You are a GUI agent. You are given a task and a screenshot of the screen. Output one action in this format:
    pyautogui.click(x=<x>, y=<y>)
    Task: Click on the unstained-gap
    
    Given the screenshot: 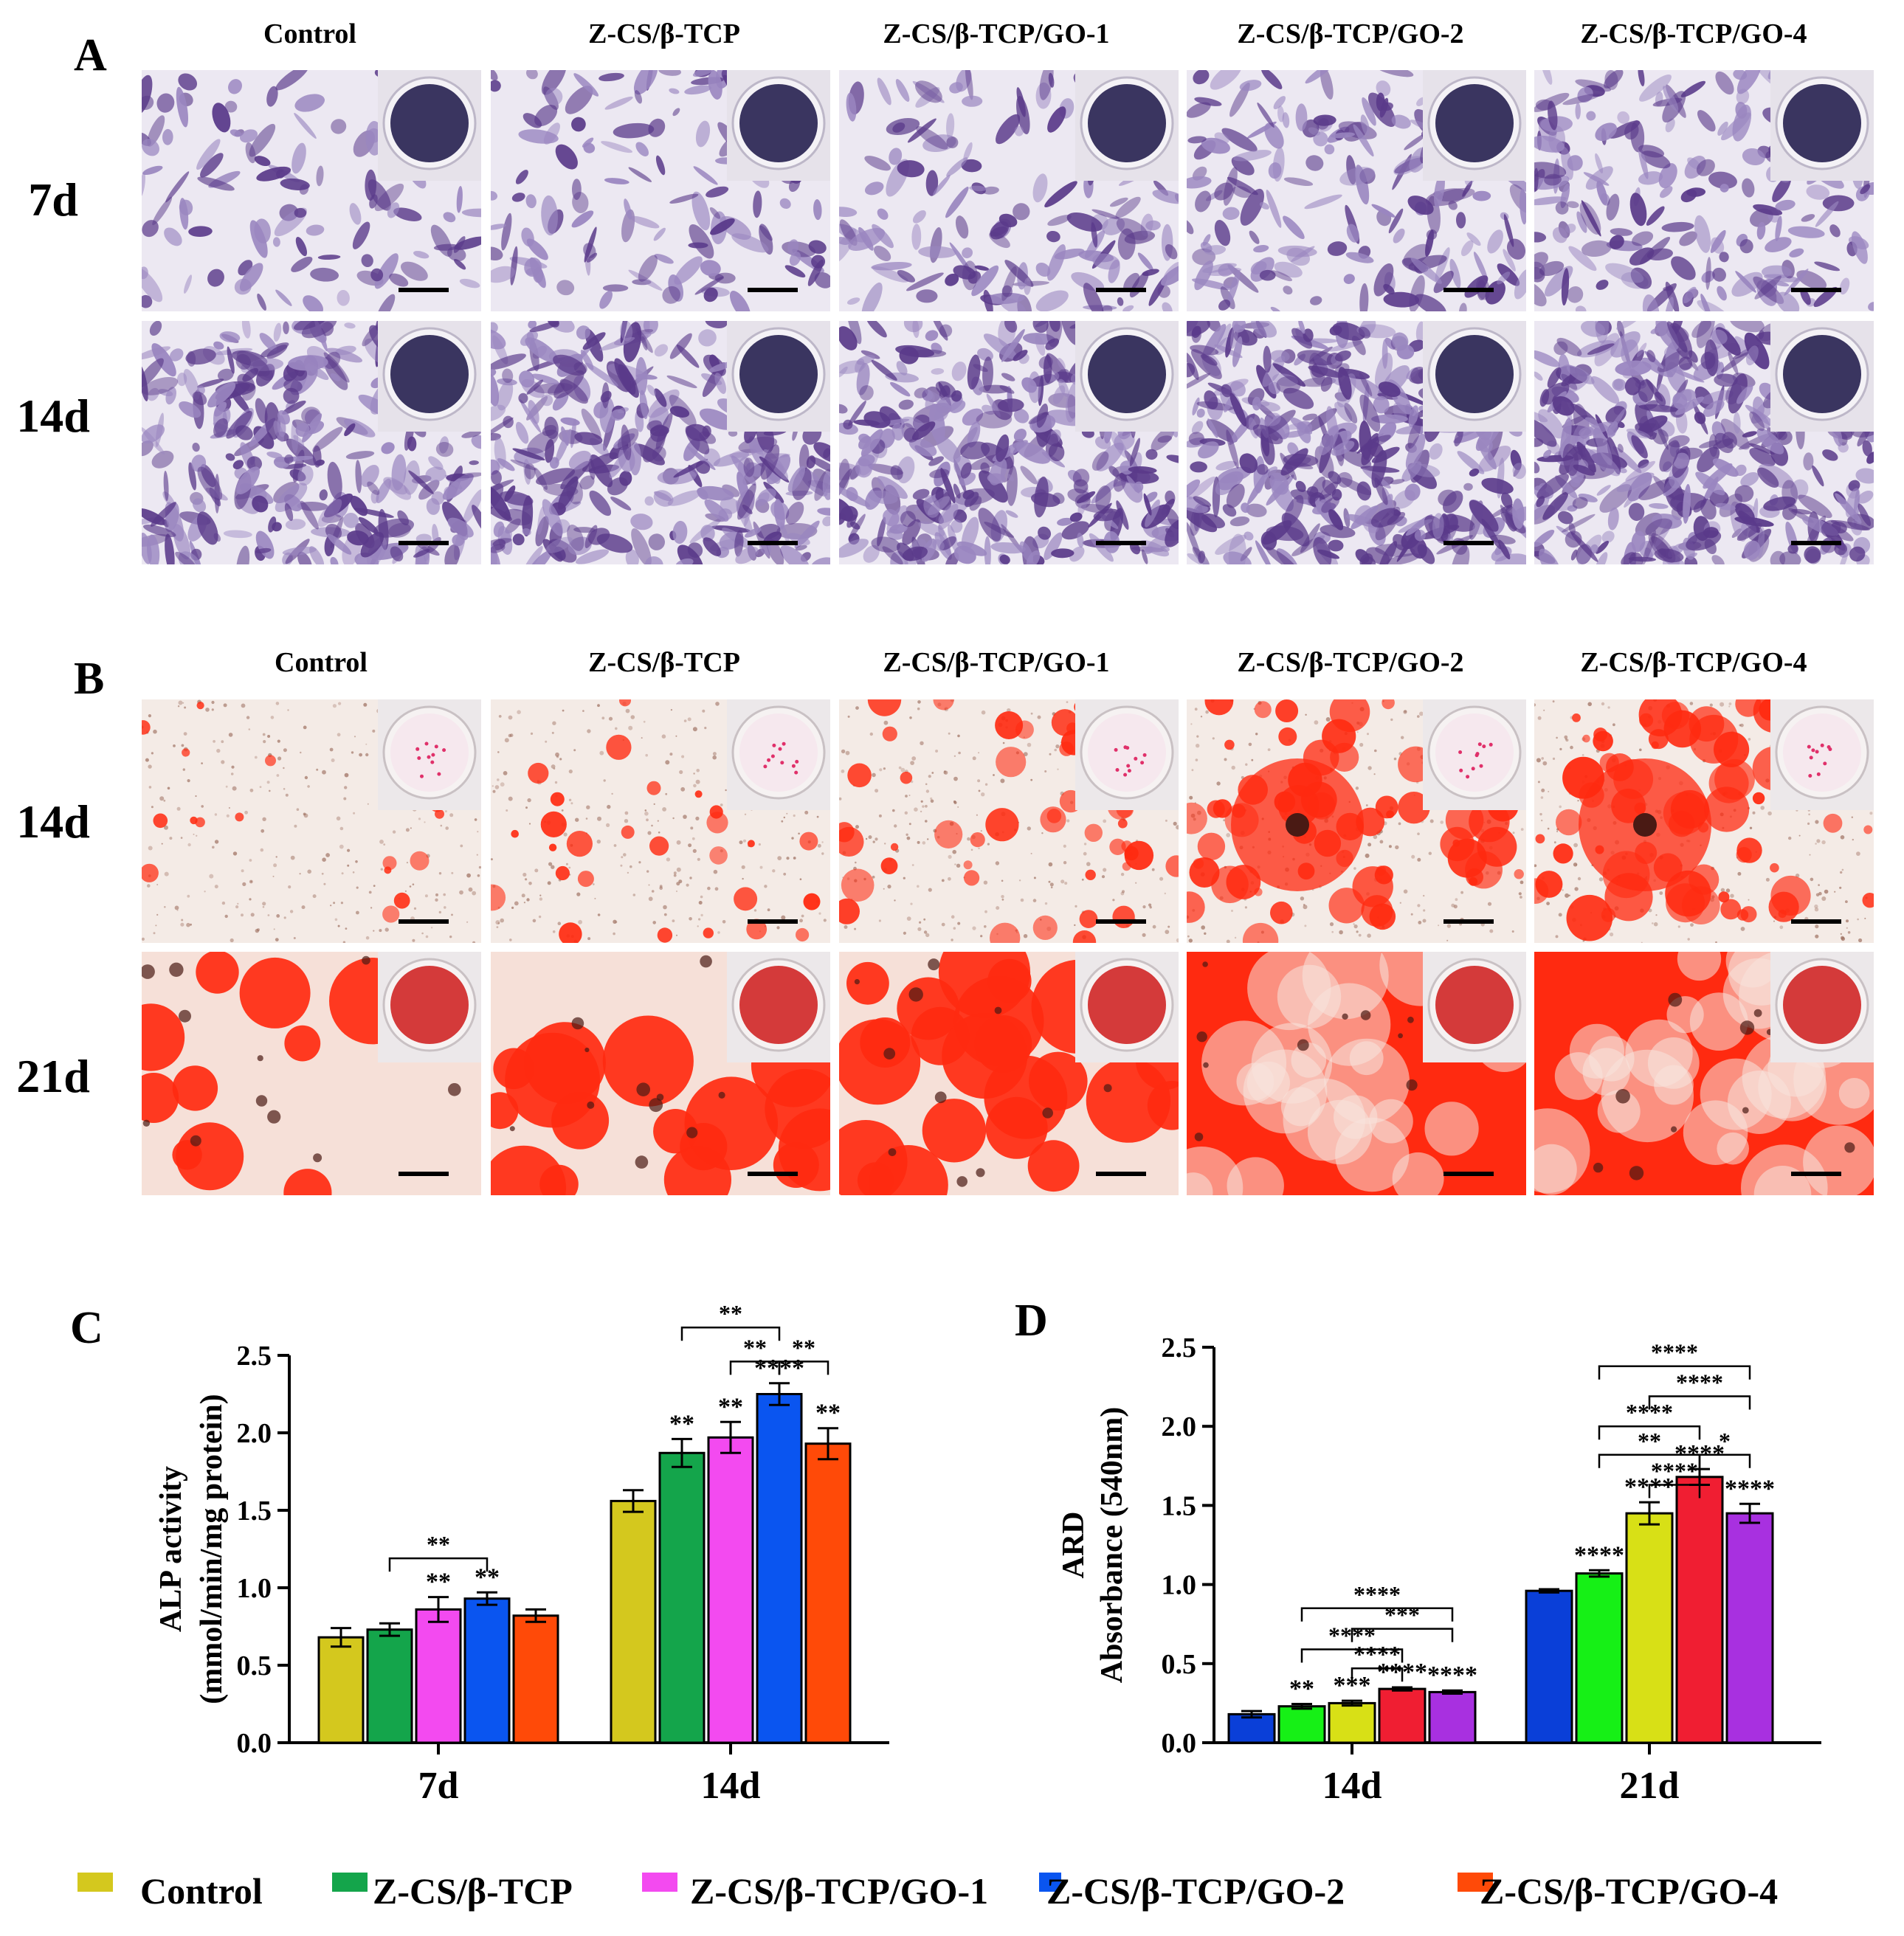 What is the action you would take?
    pyautogui.click(x=1255, y=1176)
    